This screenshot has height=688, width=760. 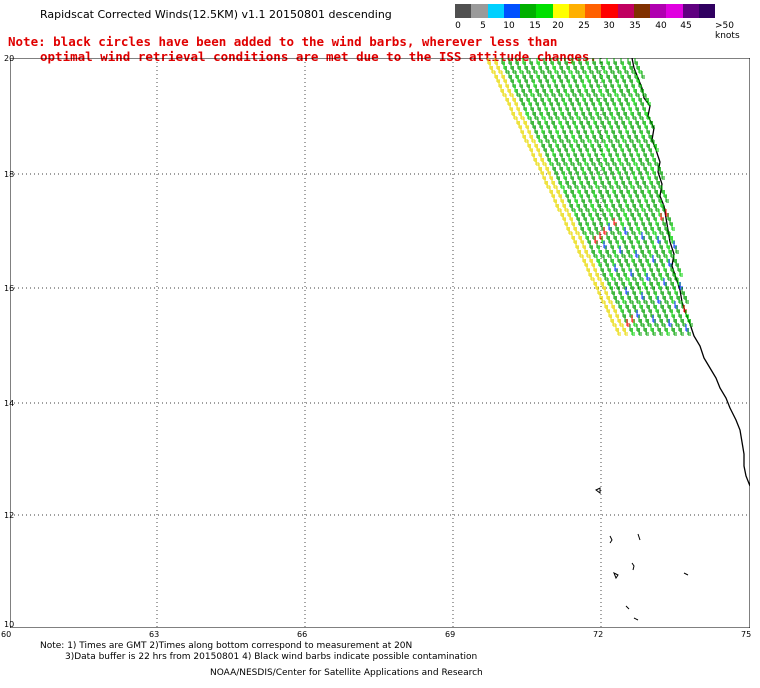 What do you see at coordinates (154, 634) in the screenshot?
I see `longitude-label: 63` at bounding box center [154, 634].